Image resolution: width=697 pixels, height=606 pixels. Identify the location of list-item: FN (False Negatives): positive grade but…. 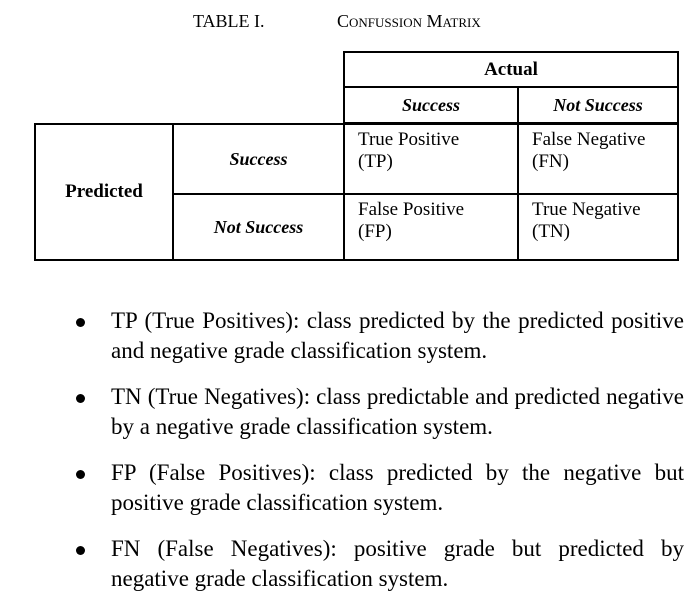
(348, 565).